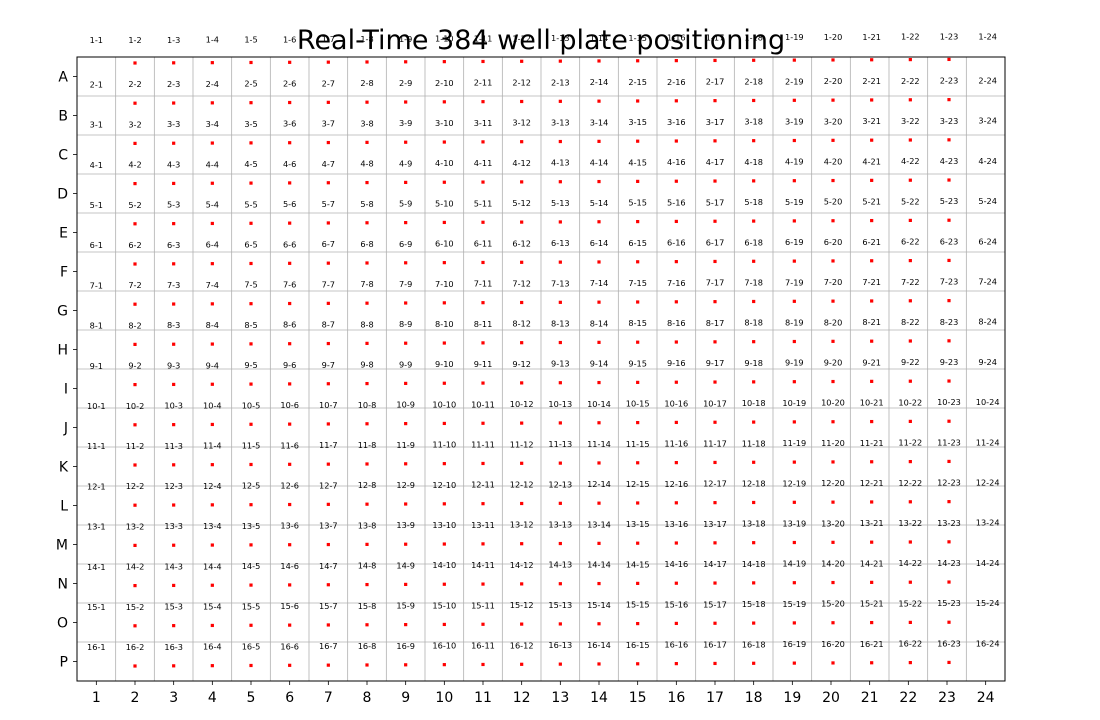  What do you see at coordinates (483, 123) in the screenshot?
I see `point-label: 3-11` at bounding box center [483, 123].